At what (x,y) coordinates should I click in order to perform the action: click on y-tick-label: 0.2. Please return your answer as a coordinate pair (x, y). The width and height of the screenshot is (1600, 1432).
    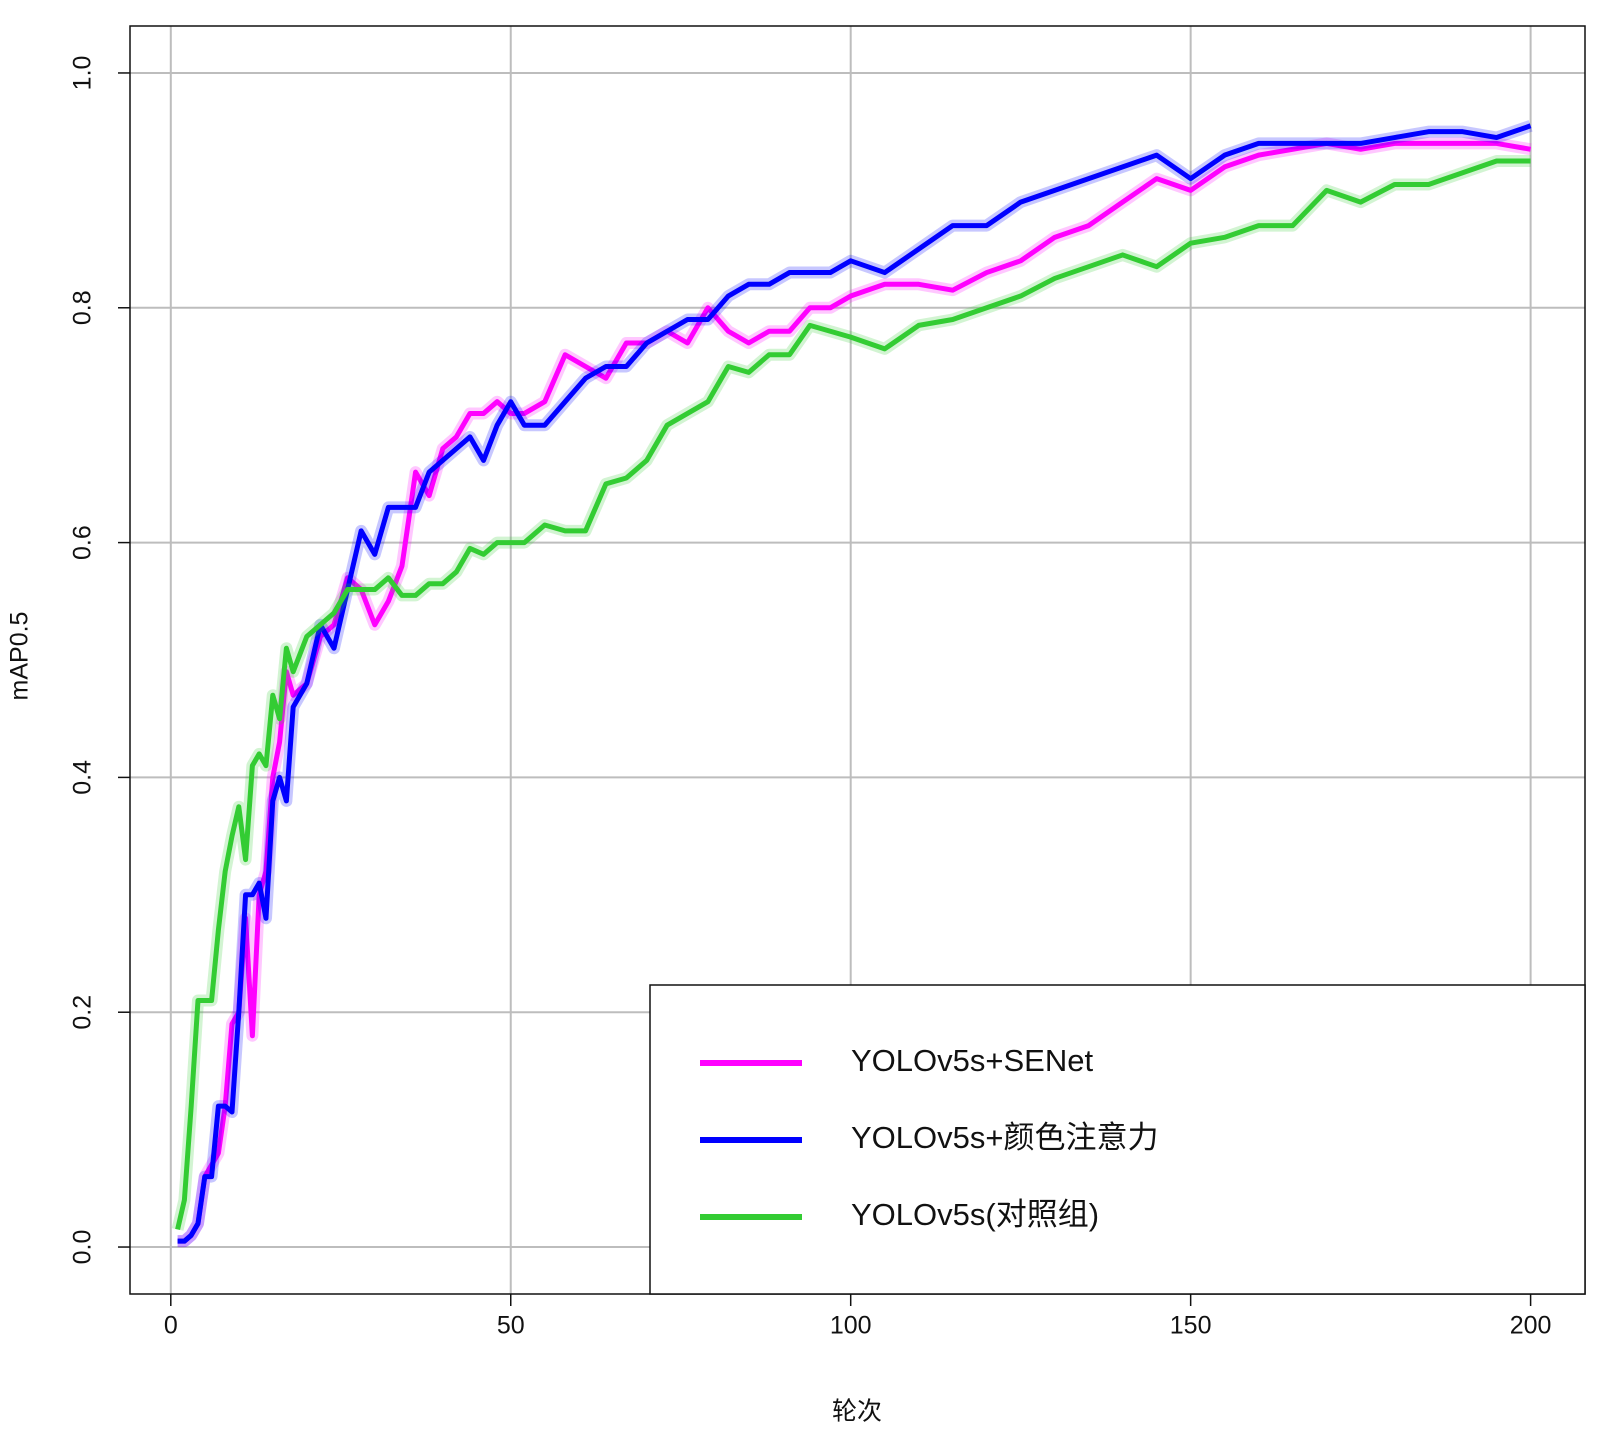
    Looking at the image, I should click on (83, 1012).